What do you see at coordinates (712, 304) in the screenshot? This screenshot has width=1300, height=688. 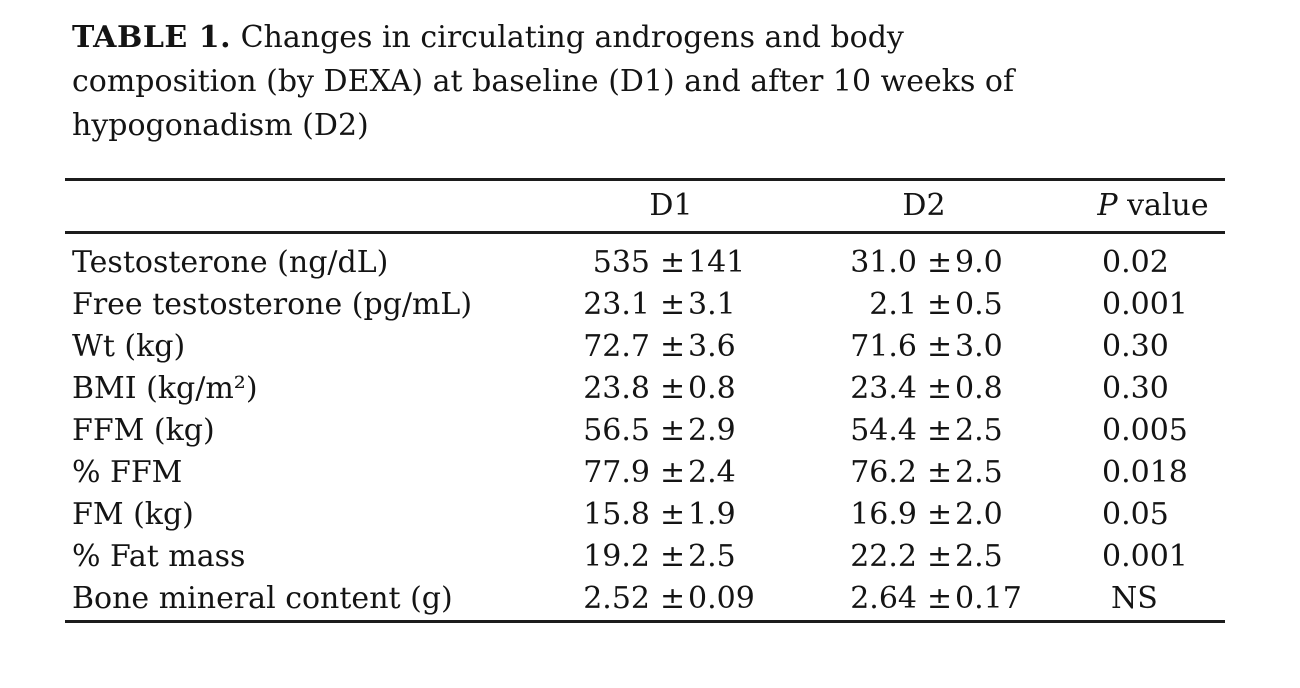 I see `d1-sd: 3.1` at bounding box center [712, 304].